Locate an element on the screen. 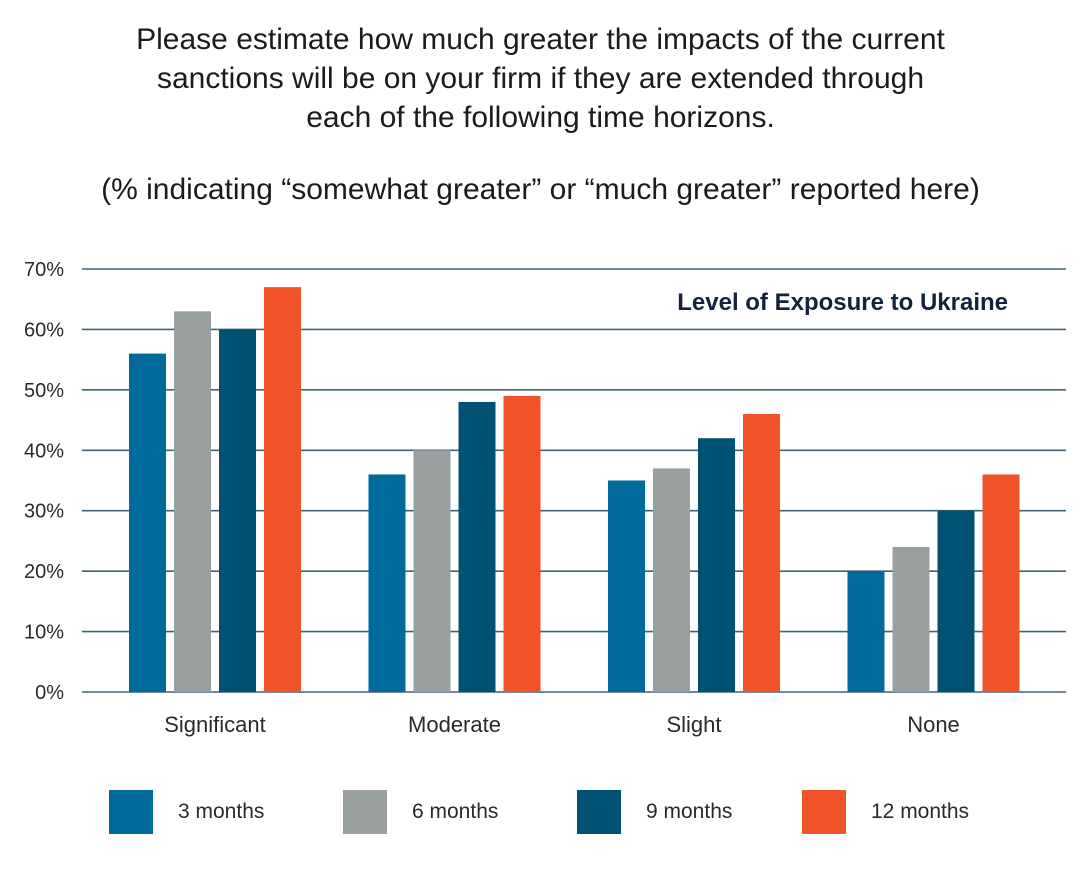 The image size is (1081, 876). legend-item: 9 months is located at coordinates (654, 812).